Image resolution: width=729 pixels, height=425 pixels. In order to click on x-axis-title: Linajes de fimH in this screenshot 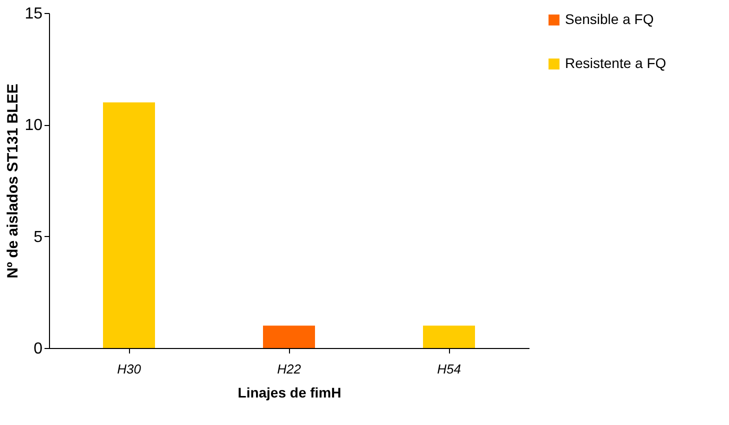, I will do `click(290, 392)`.